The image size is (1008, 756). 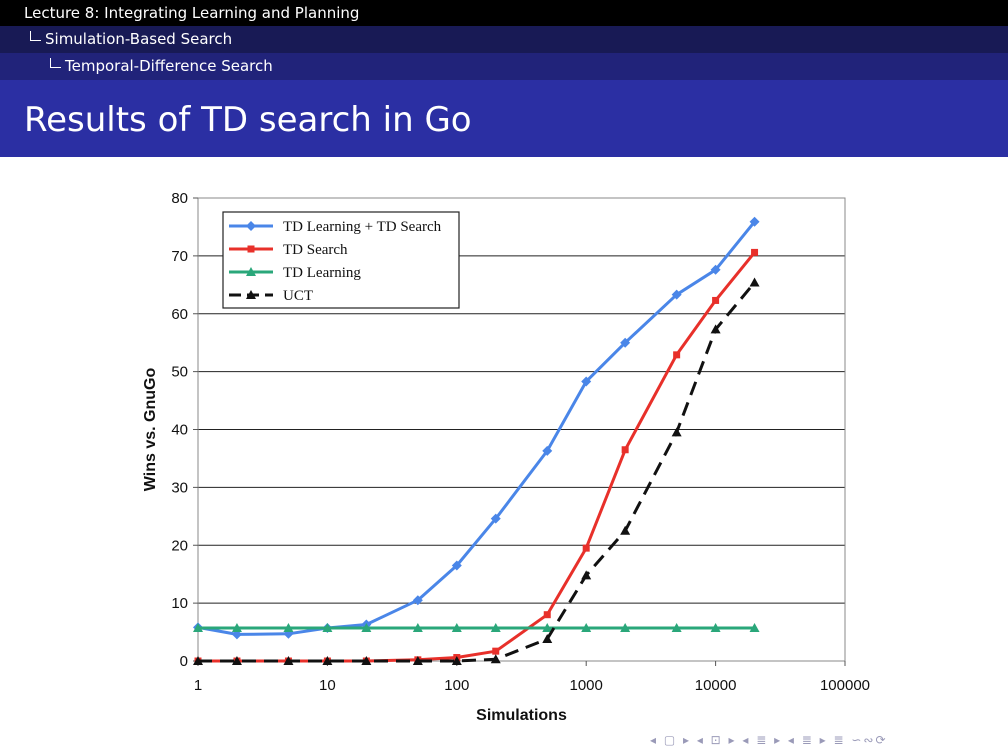 I want to click on legend-label: TD Learning + TD Search, so click(x=362, y=227).